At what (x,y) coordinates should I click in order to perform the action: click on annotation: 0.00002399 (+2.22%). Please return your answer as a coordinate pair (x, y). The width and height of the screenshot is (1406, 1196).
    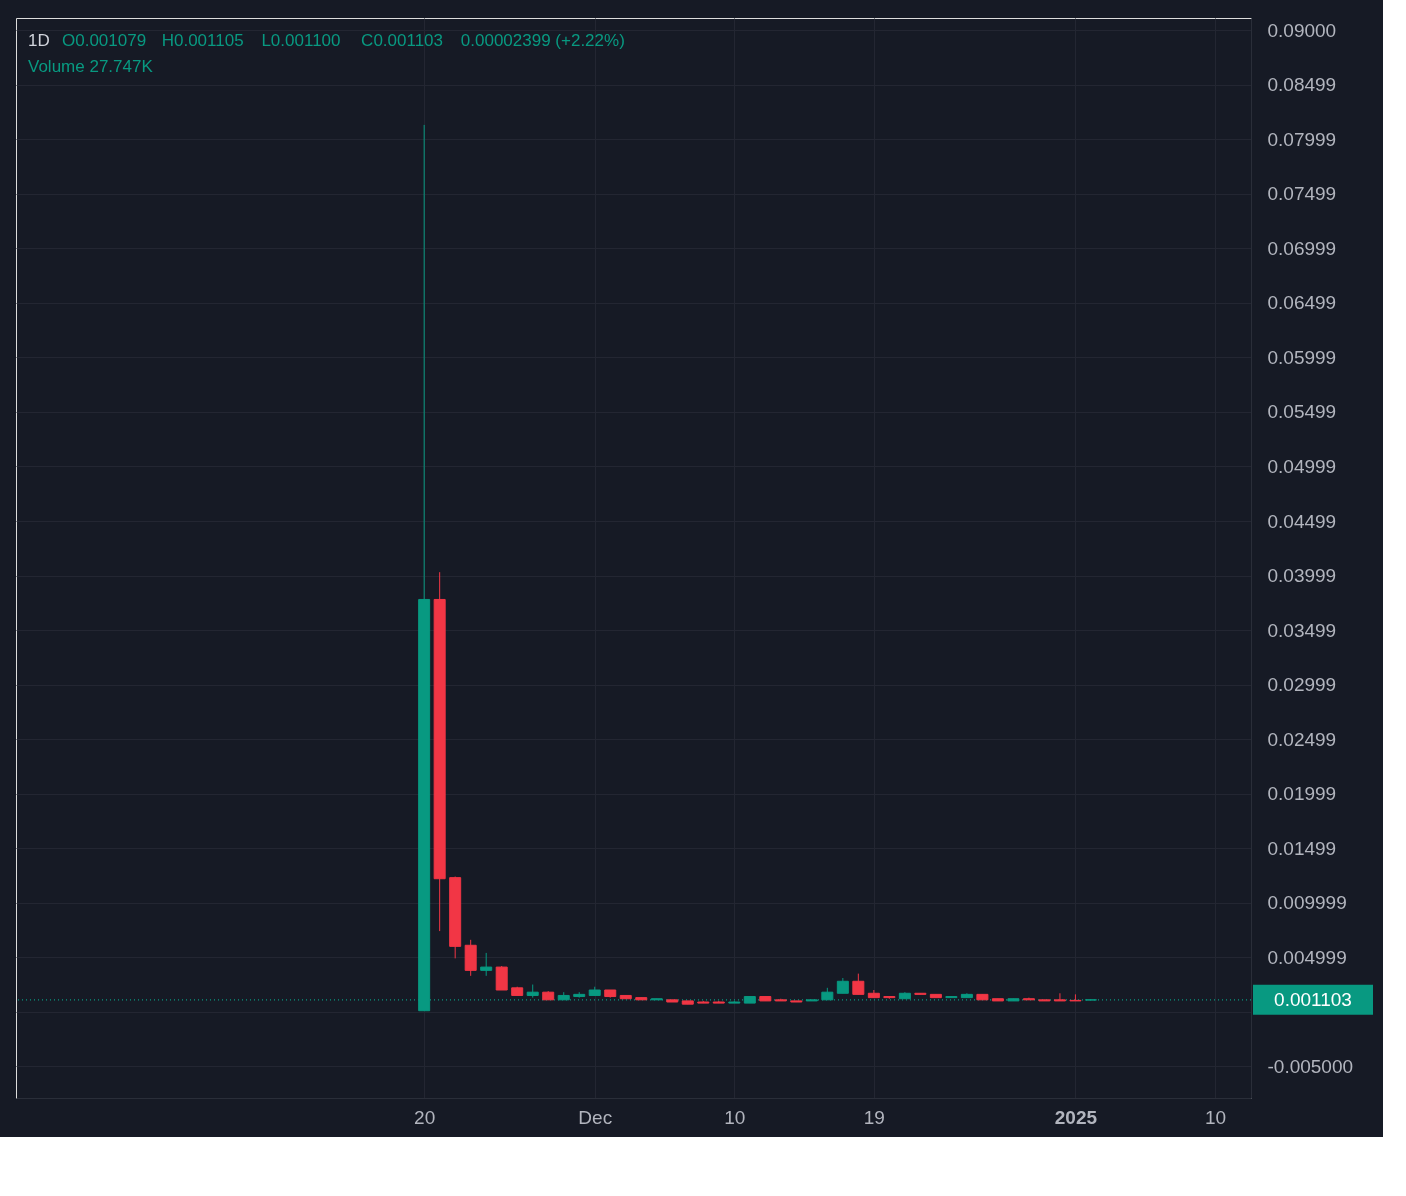
    Looking at the image, I should click on (542, 40).